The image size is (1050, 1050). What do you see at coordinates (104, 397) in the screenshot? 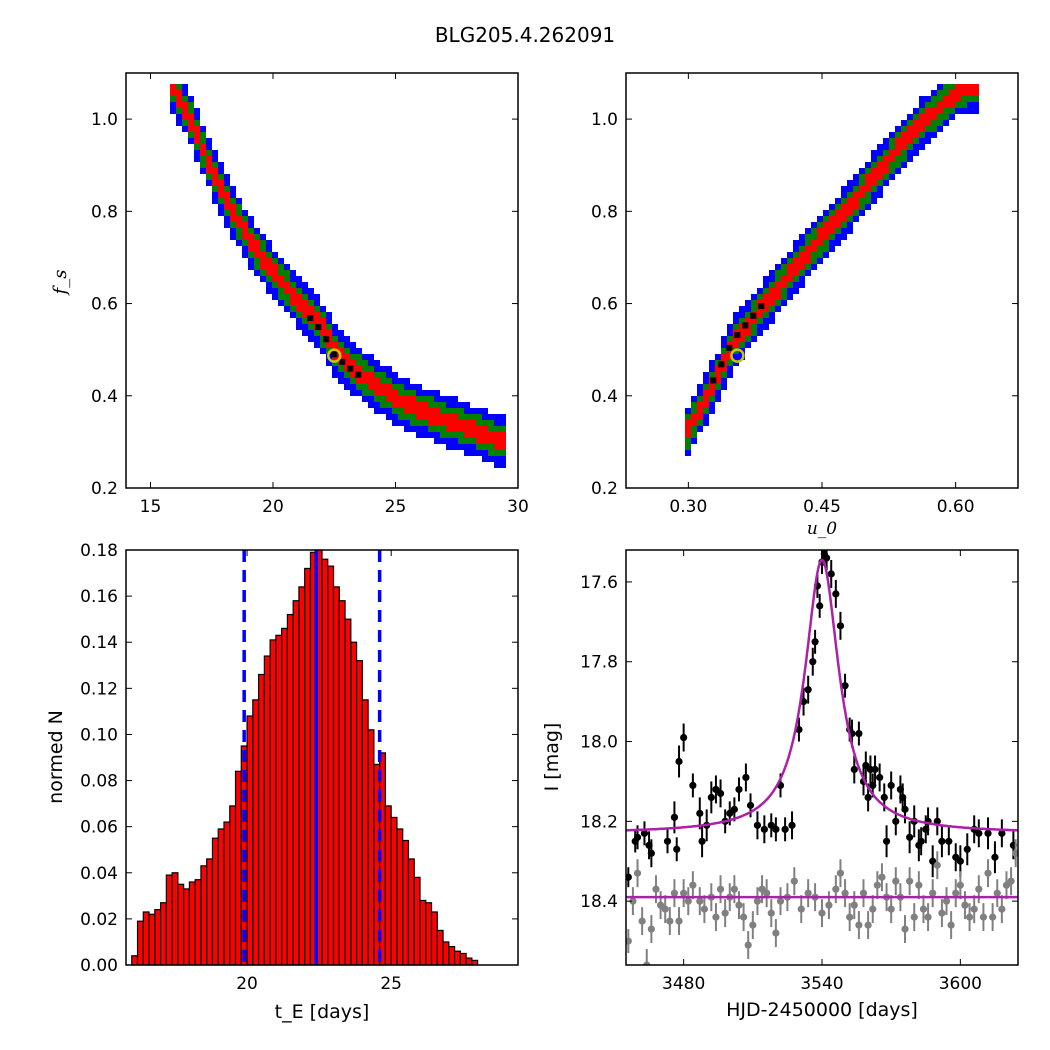
I see `y-tick-label: 0.4` at bounding box center [104, 397].